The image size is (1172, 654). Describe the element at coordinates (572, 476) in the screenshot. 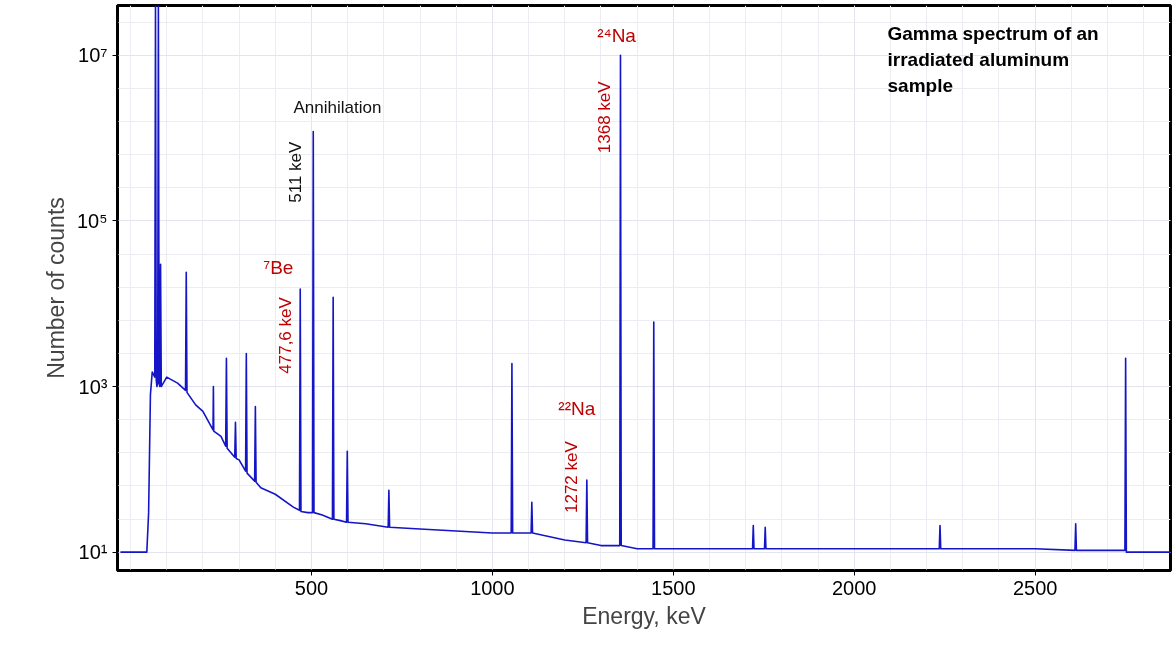

I see `annotation: 1272 keV` at that location.